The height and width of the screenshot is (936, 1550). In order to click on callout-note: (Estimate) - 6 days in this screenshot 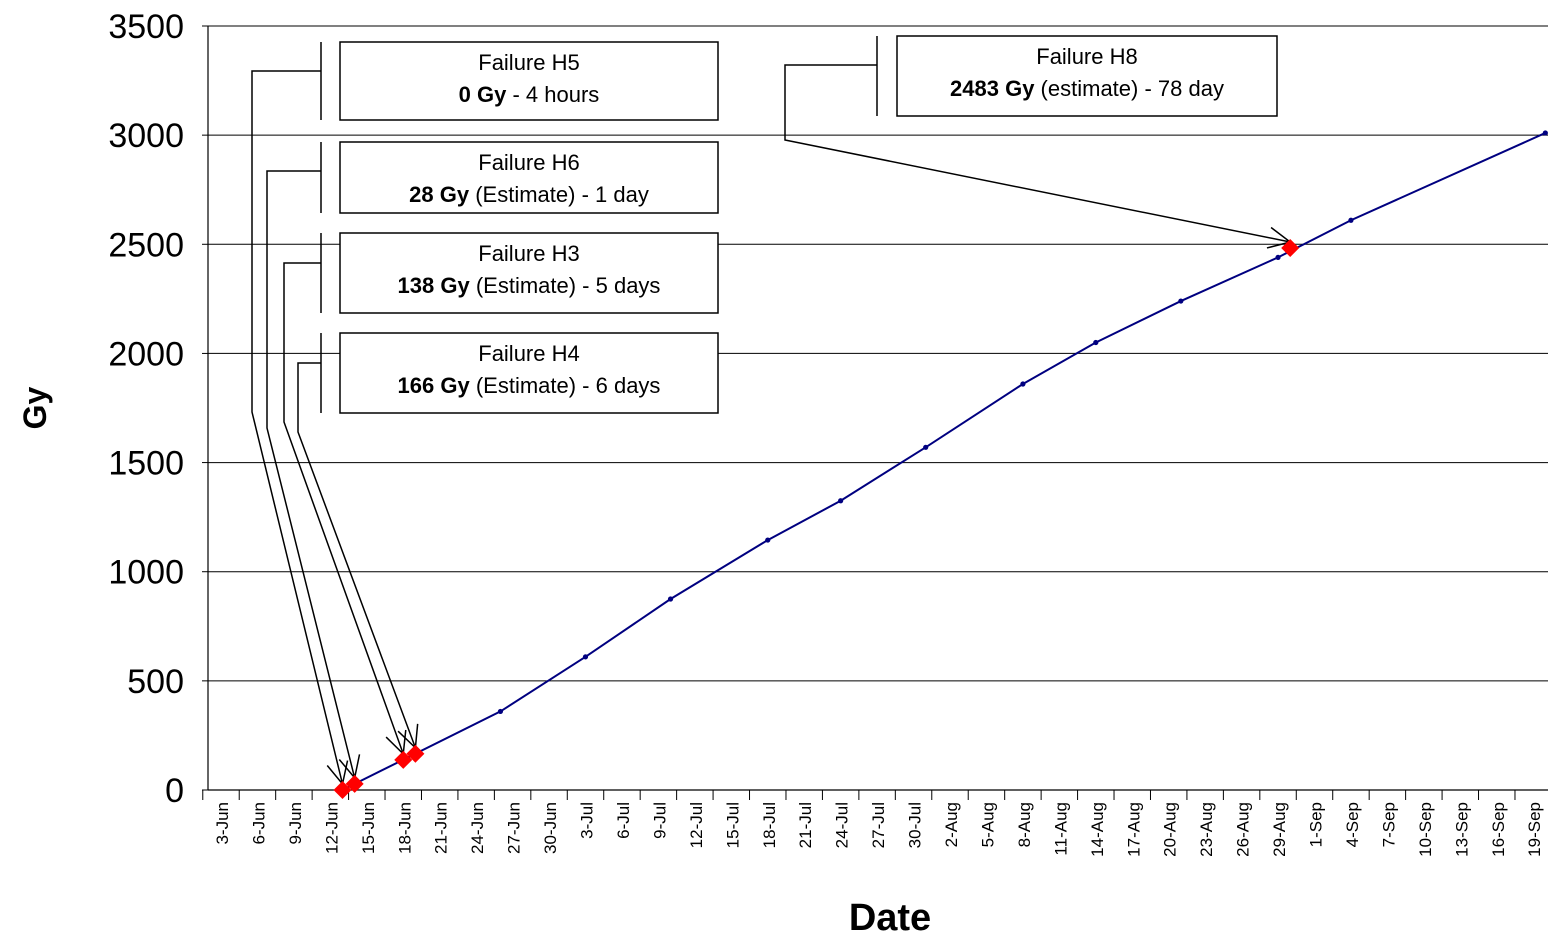, I will do `click(565, 385)`.